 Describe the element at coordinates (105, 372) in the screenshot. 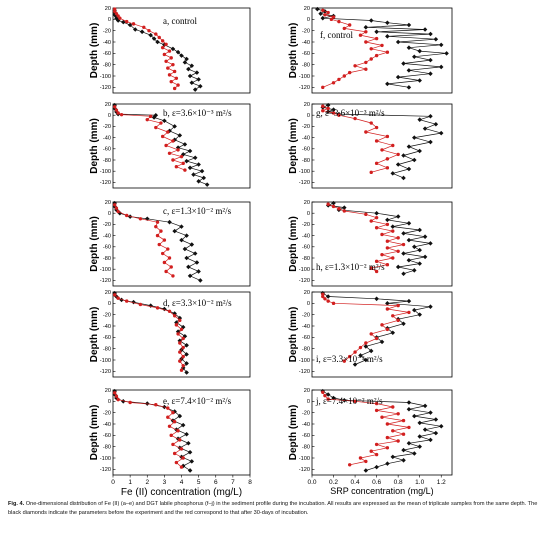

I see `y-tick-label: -120` at that location.